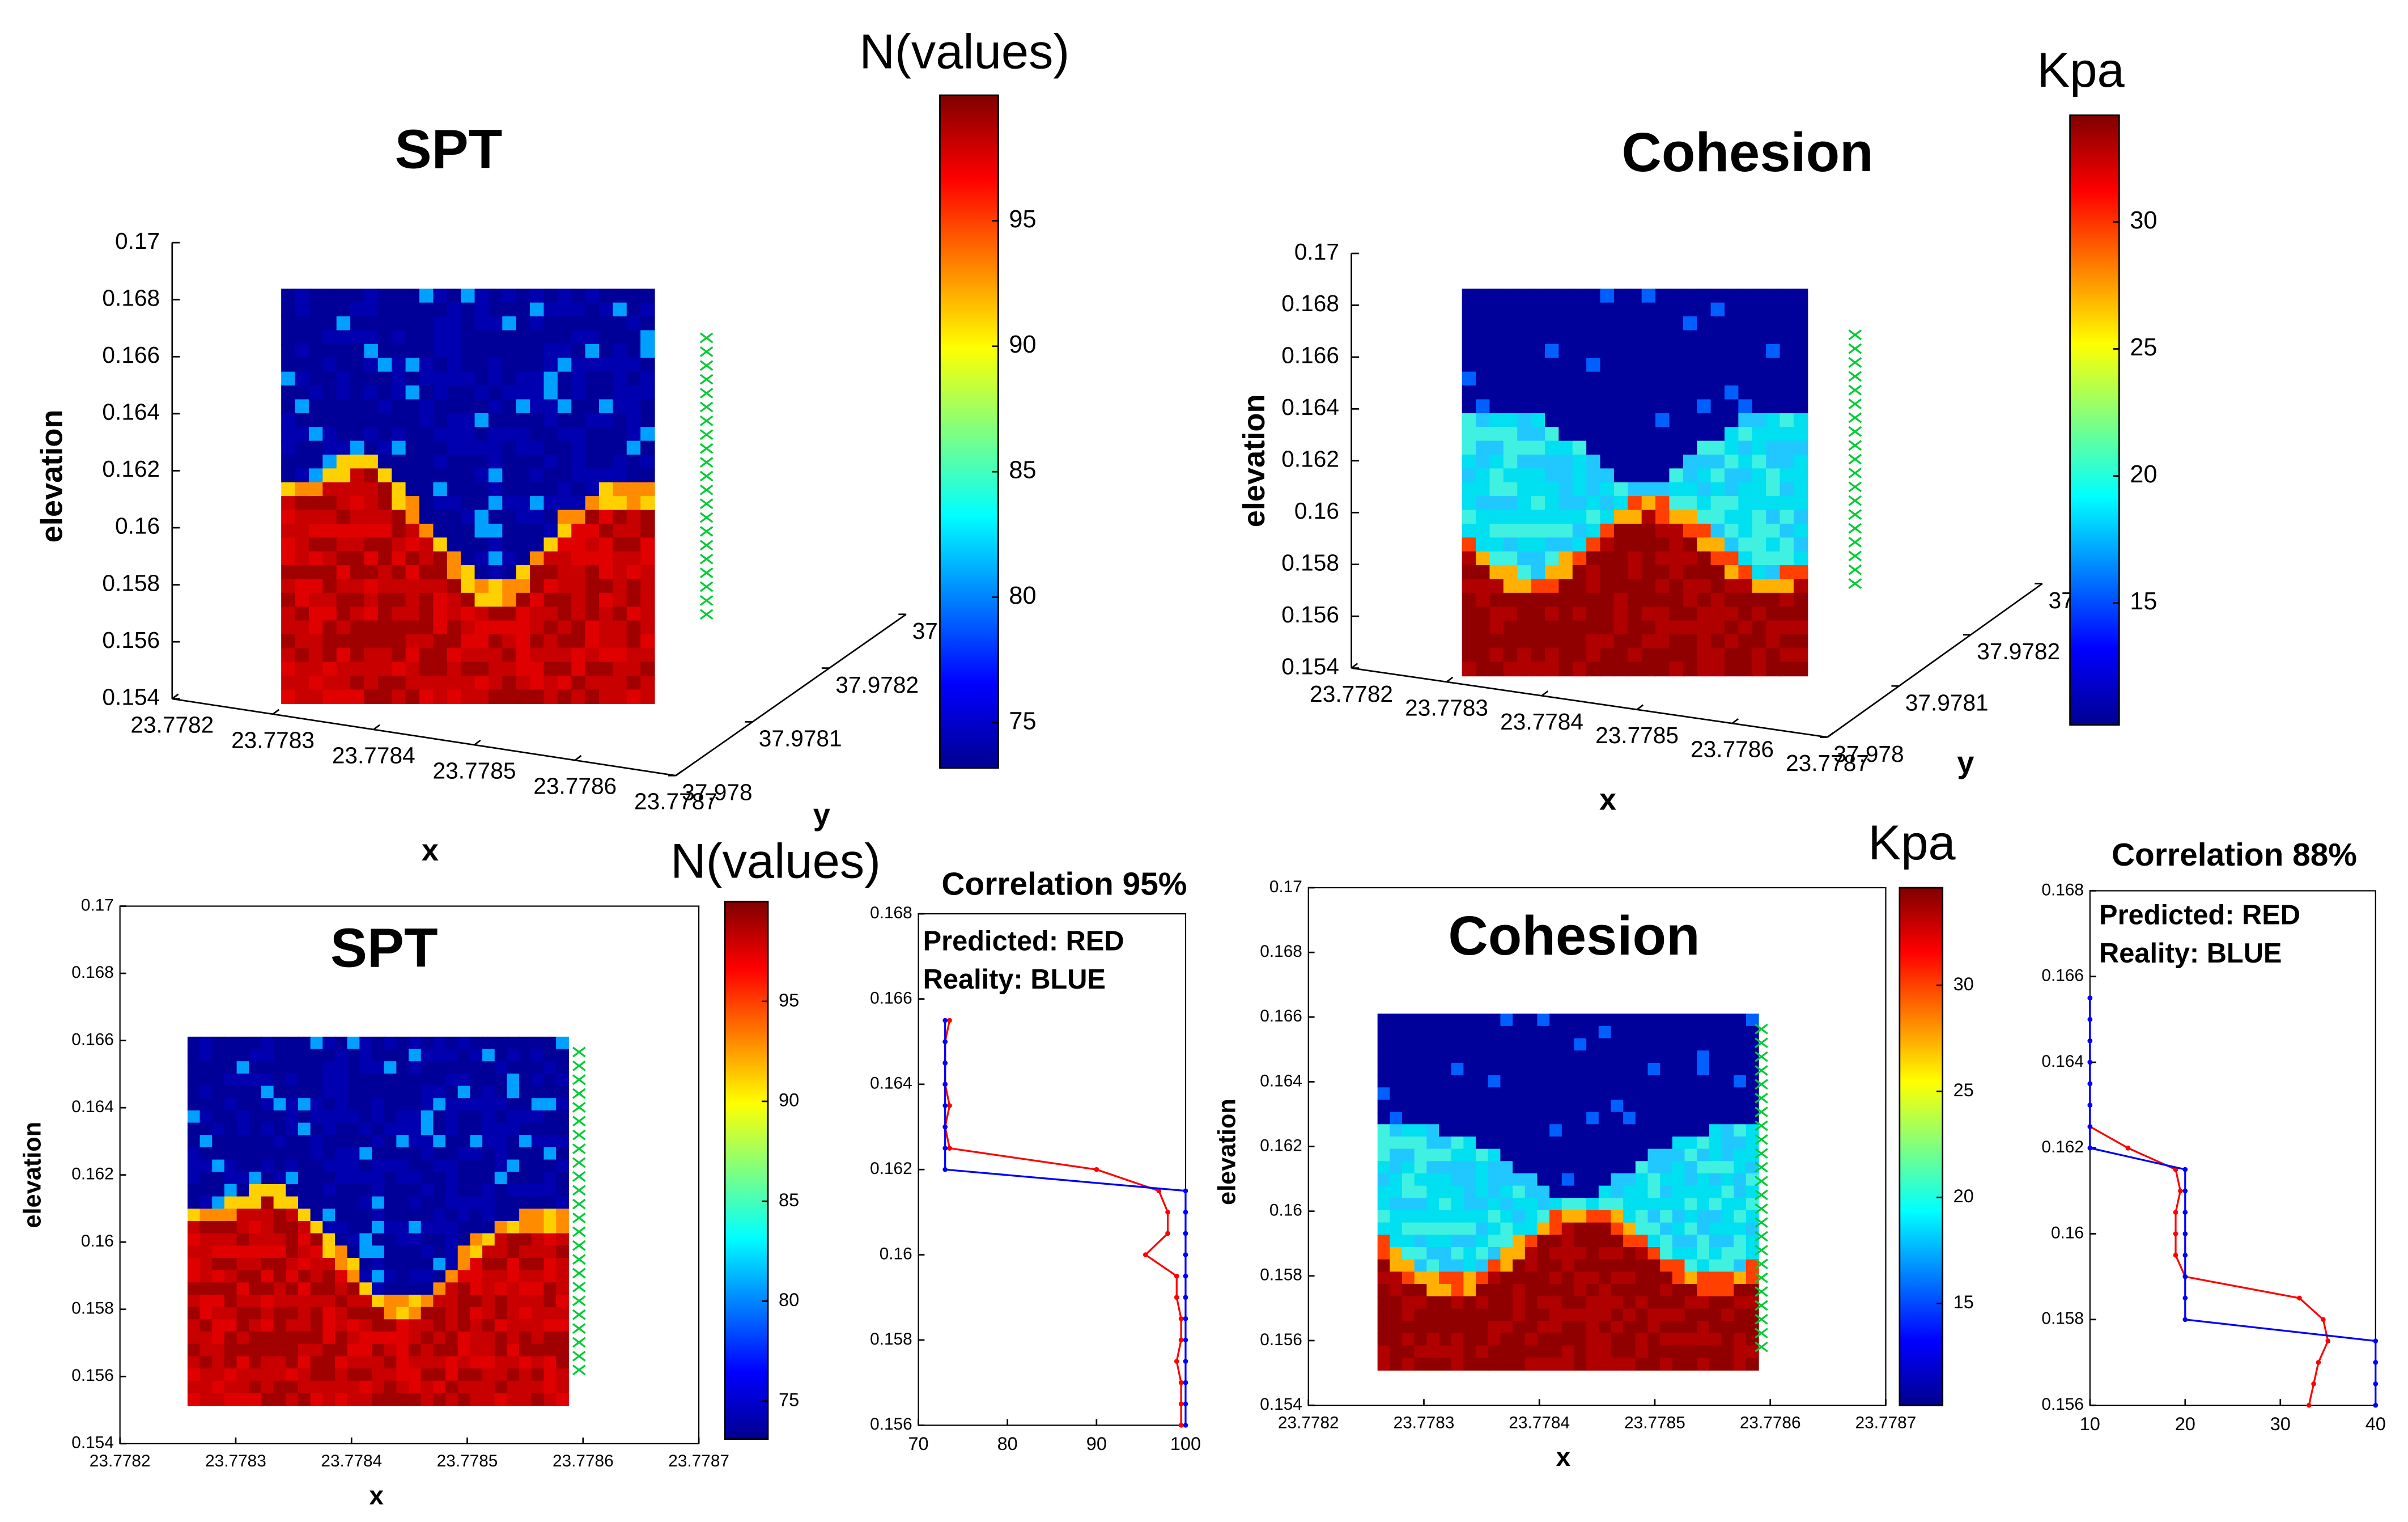 This screenshot has width=2408, height=1522. Describe the element at coordinates (1285, 886) in the screenshot. I see `y-tick-label: 0.17` at that location.